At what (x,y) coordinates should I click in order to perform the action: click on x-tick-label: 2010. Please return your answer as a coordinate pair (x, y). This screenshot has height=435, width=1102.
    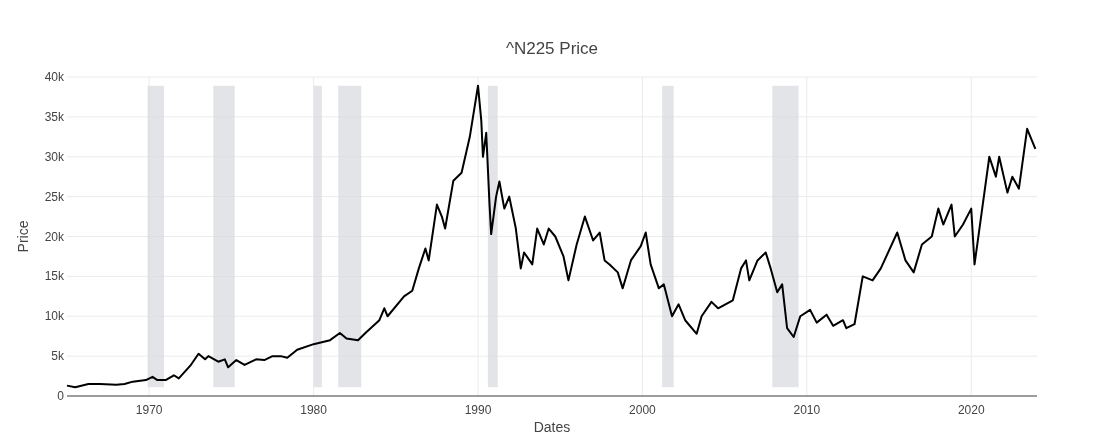
    Looking at the image, I should click on (807, 410).